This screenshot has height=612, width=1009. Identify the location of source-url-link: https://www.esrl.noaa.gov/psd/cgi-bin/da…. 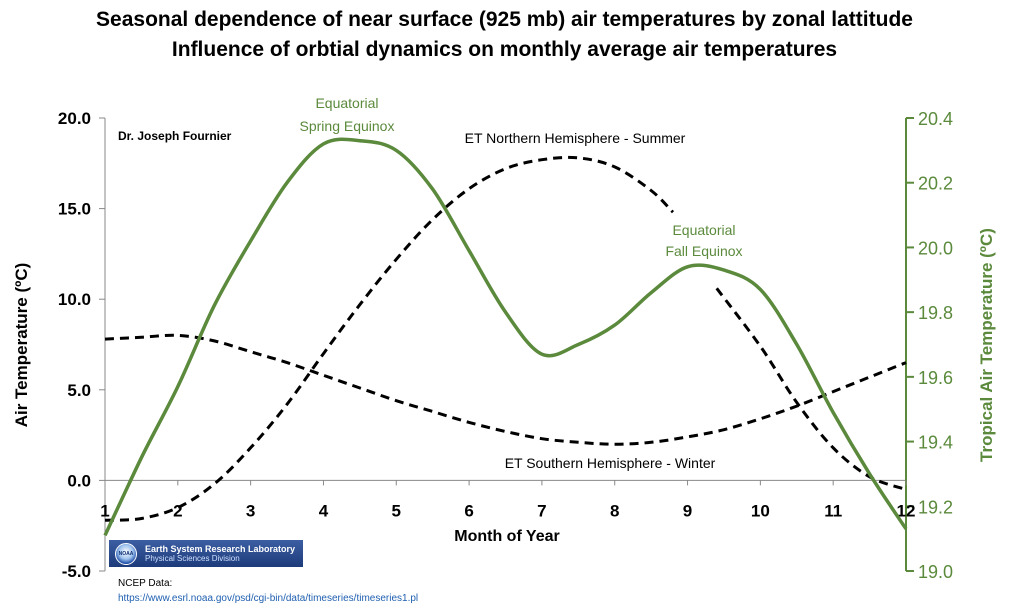
(268, 598).